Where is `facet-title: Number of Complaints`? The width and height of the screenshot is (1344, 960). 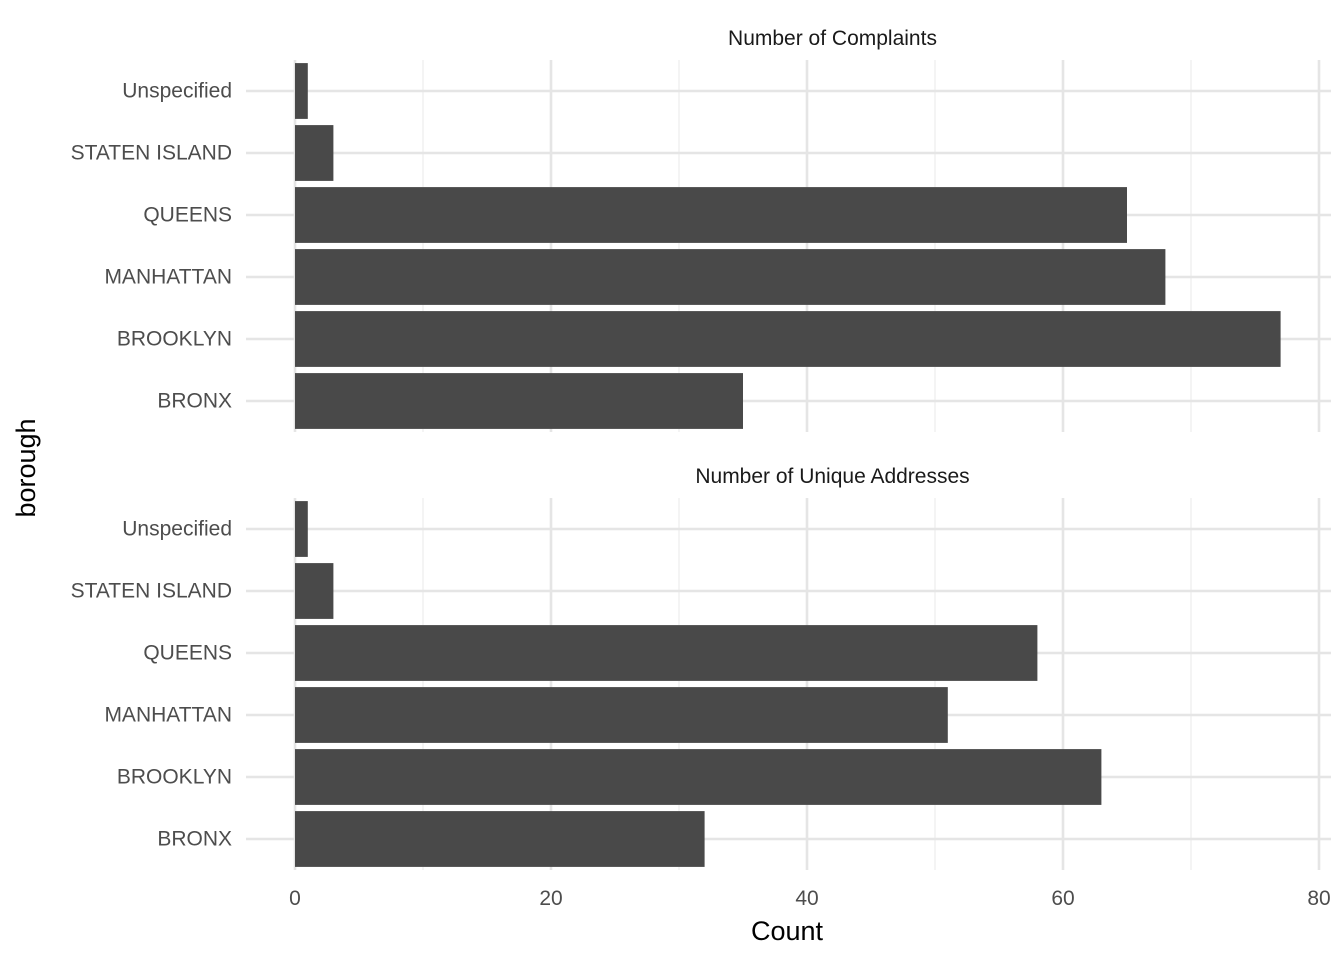
facet-title: Number of Complaints is located at coordinates (832, 38).